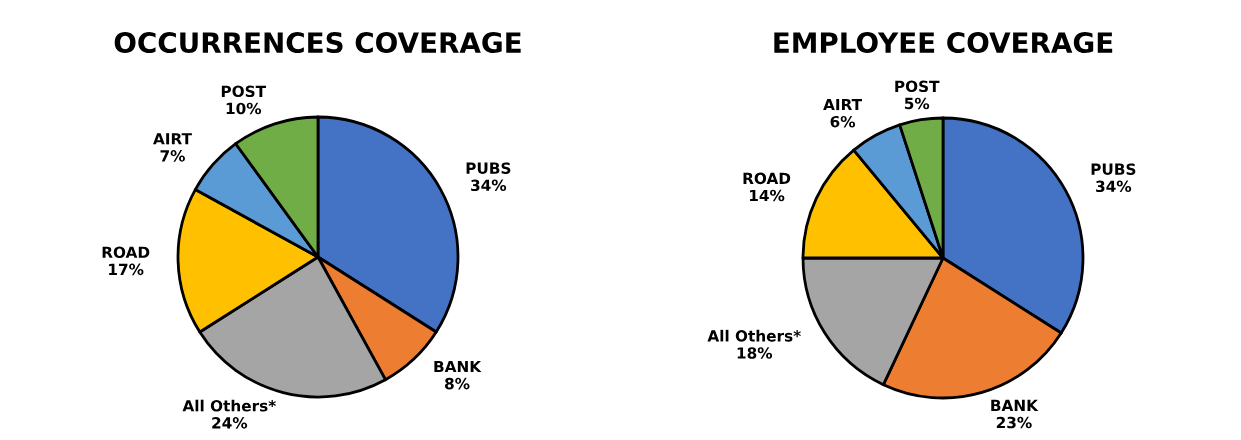  Describe the element at coordinates (943, 43) in the screenshot. I see `chart-title: EMPLOYEE COVERAGE` at that location.